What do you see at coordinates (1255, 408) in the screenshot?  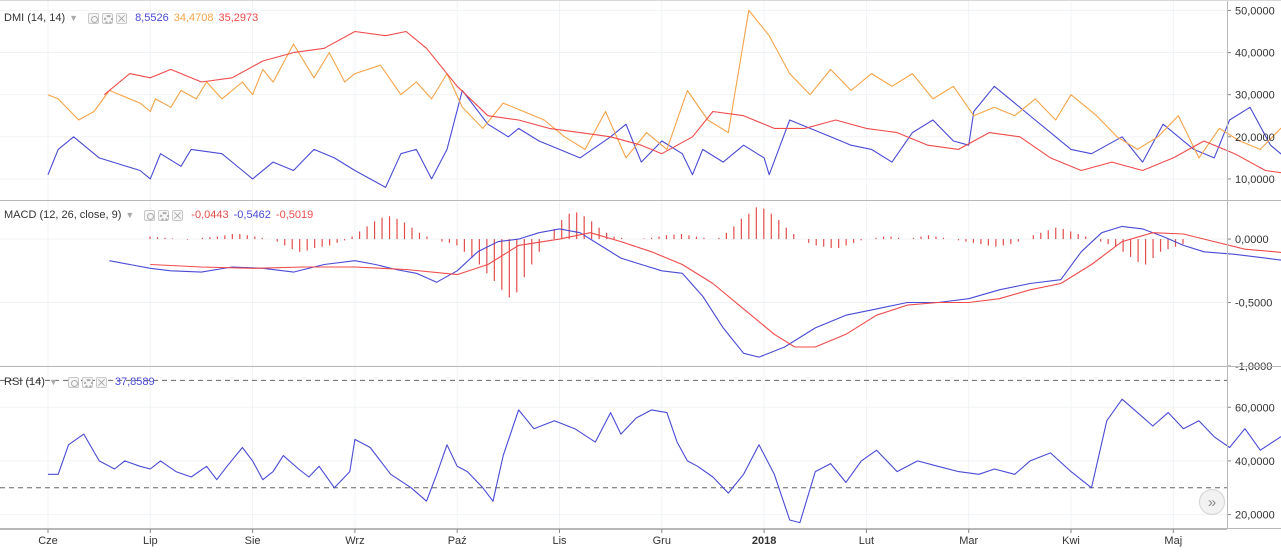 I see `y-tick-label: 60,0000` at bounding box center [1255, 408].